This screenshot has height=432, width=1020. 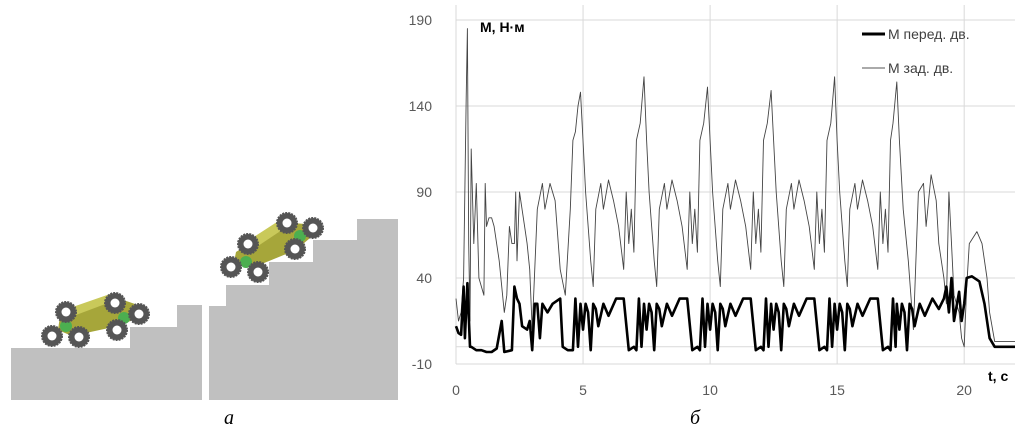 What do you see at coordinates (456, 390) in the screenshot?
I see `x-tick-label: 0` at bounding box center [456, 390].